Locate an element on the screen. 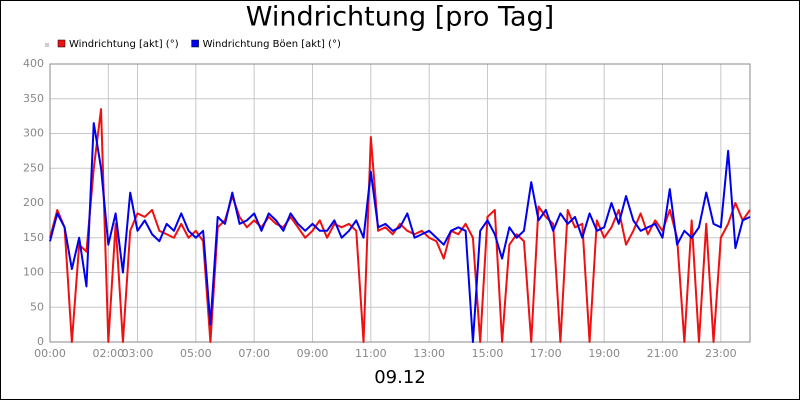 This screenshot has width=800, height=400. y-tick-label: 350 is located at coordinates (33, 98).